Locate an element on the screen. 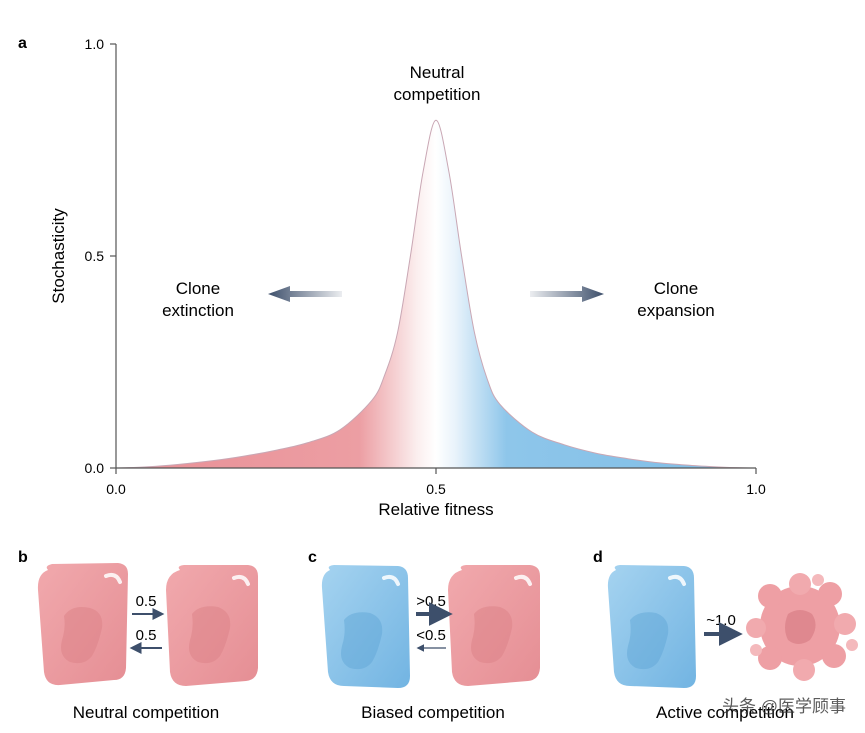  panel-a-letter: a is located at coordinates (22, 43).